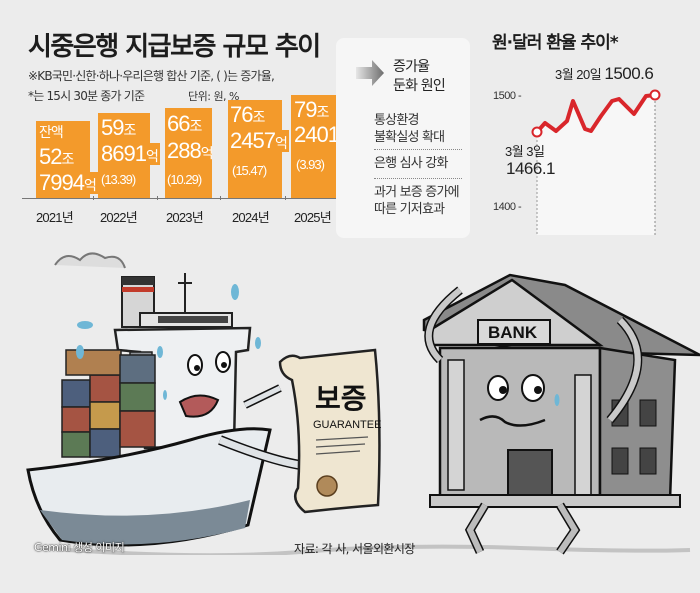  What do you see at coordinates (604, 73) in the screenshot?
I see `fx-end-annotation: 3월 20일 1500.6` at bounding box center [604, 73].